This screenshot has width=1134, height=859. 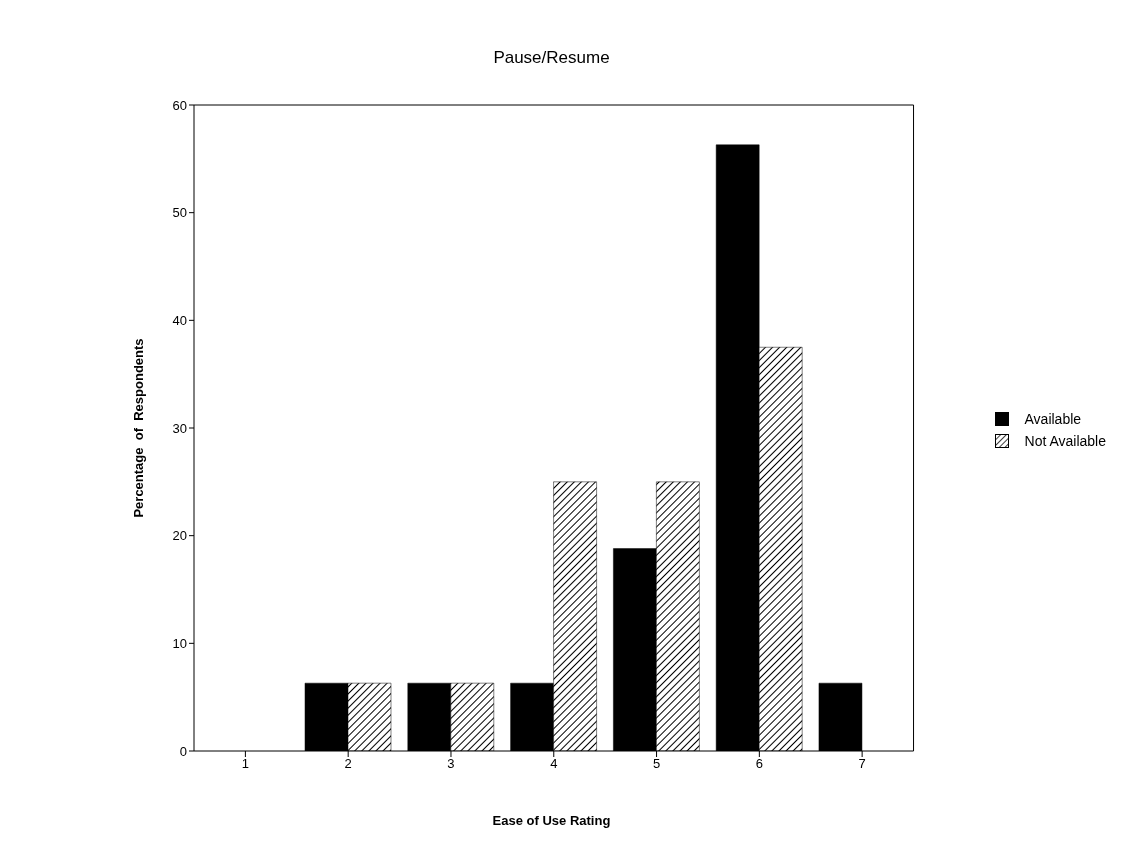 I want to click on y-axis-title: Percentage of Respondents, so click(x=138, y=428).